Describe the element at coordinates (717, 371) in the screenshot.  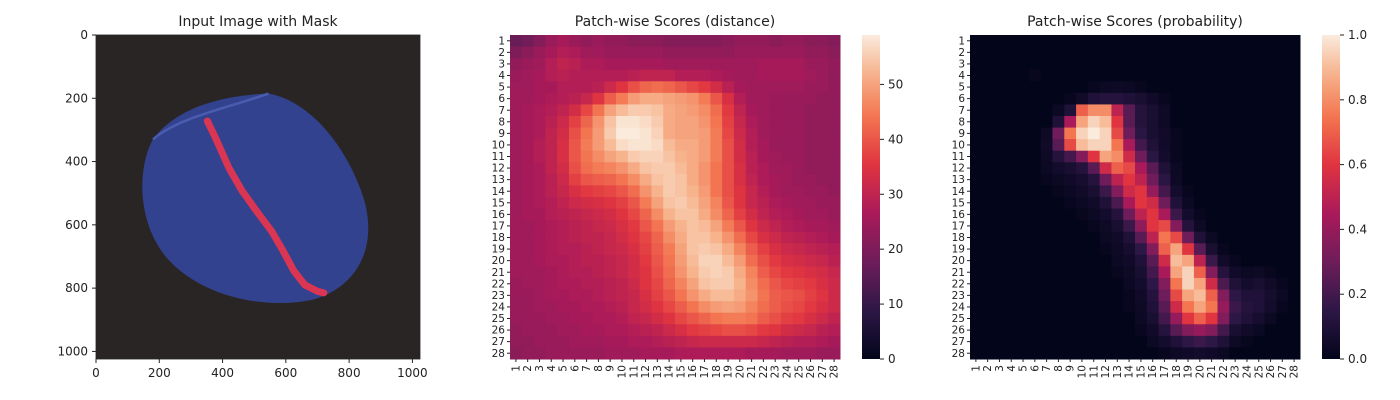
I see `col-label: 18` at that location.